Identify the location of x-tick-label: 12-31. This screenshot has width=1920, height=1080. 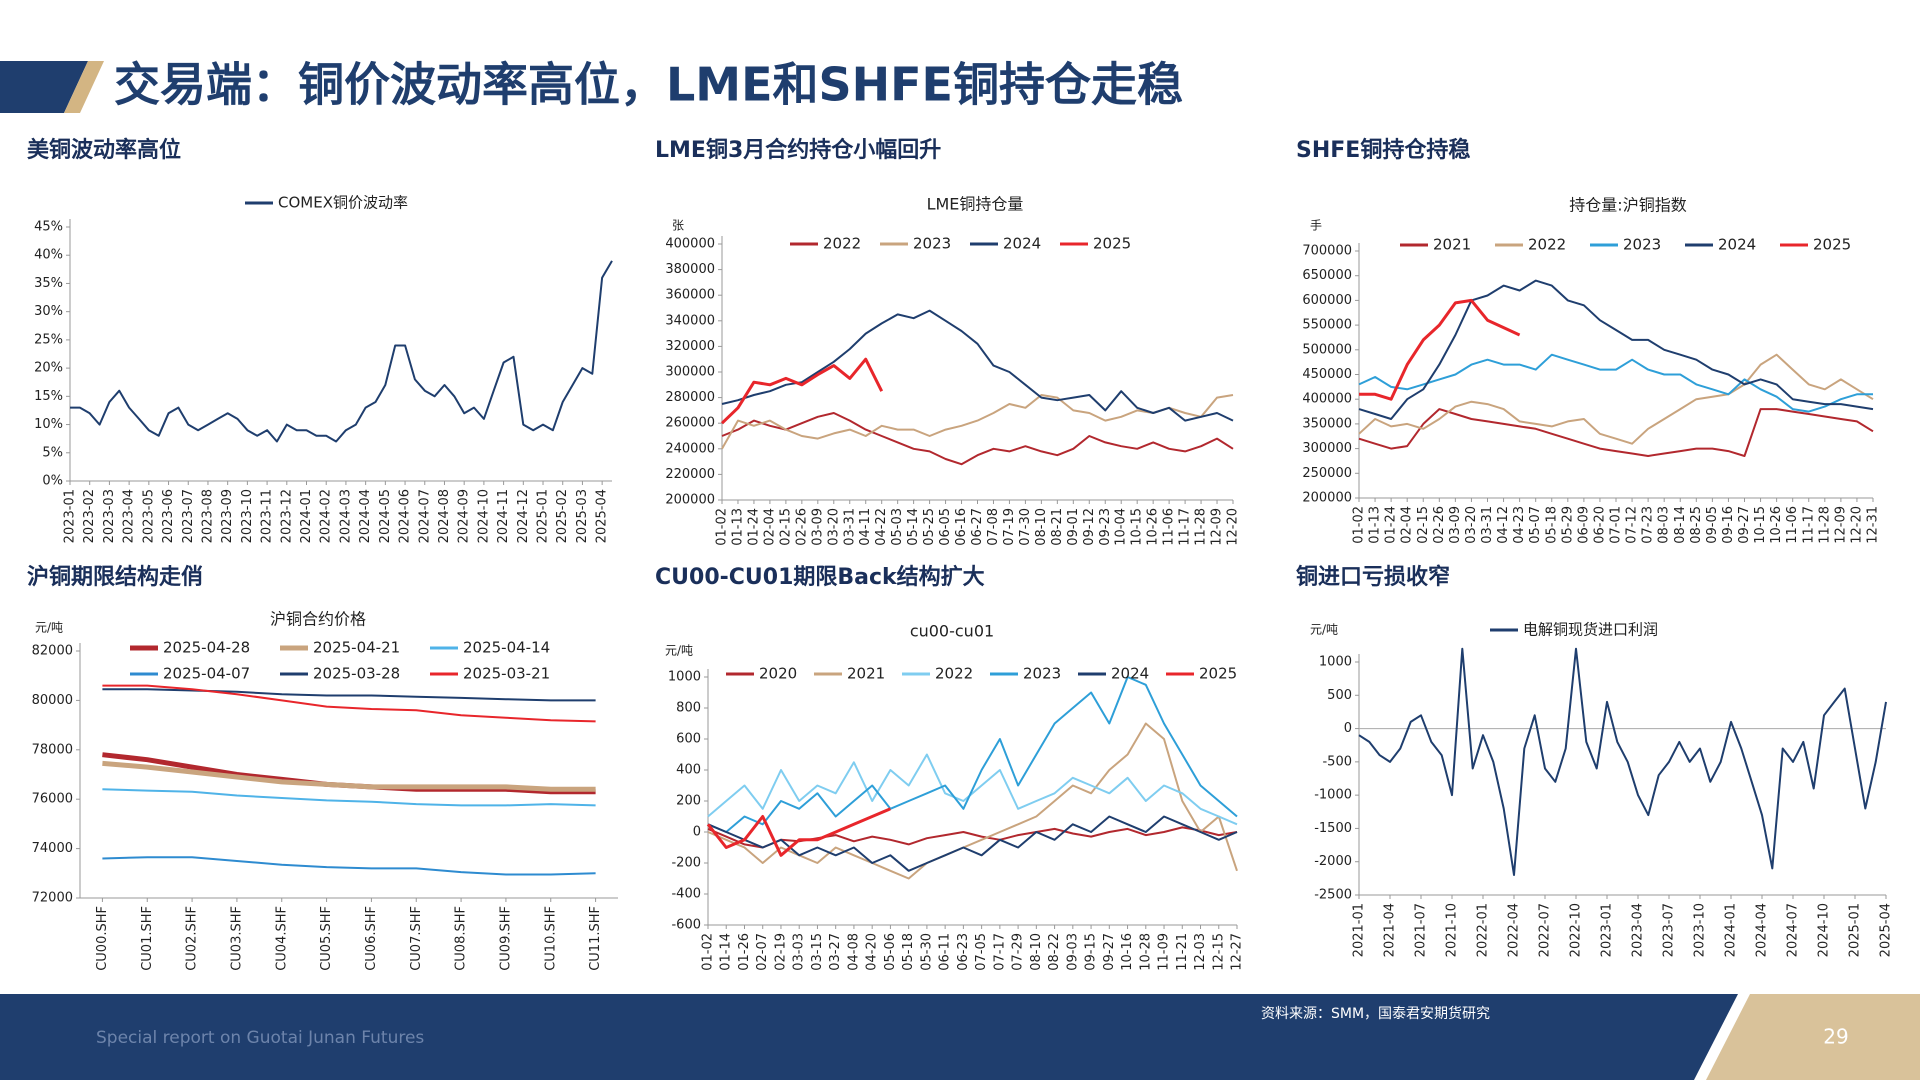
(1873, 525).